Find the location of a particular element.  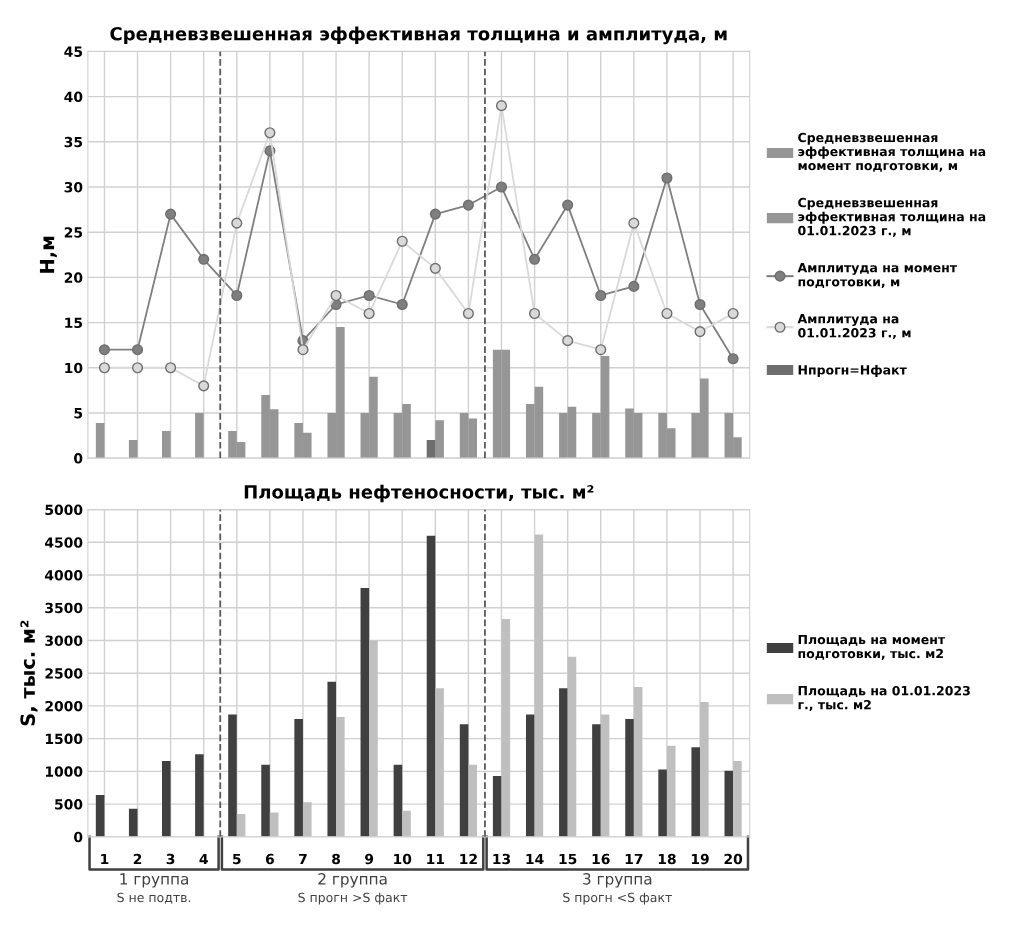

y-tick-label: 1000 is located at coordinates (64, 771).